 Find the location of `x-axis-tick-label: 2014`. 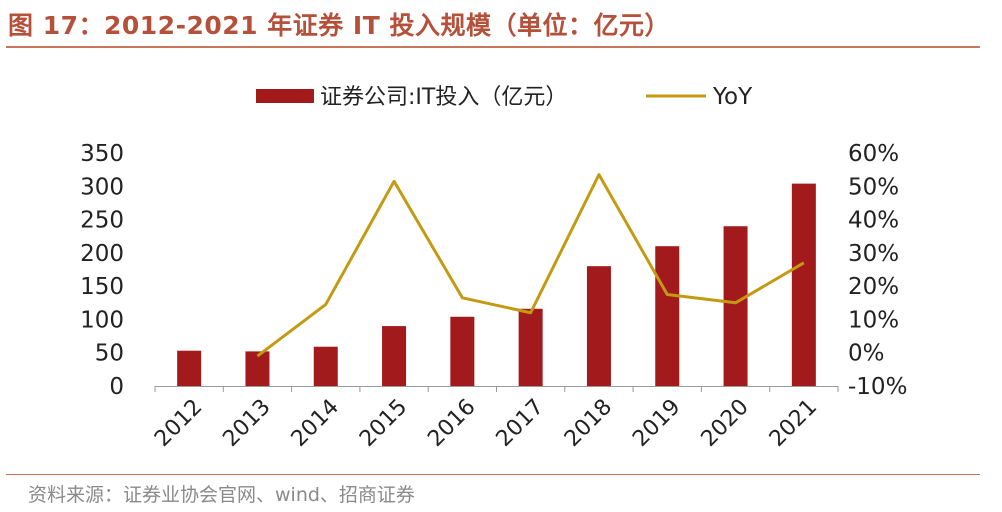

x-axis-tick-label: 2014 is located at coordinates (315, 423).